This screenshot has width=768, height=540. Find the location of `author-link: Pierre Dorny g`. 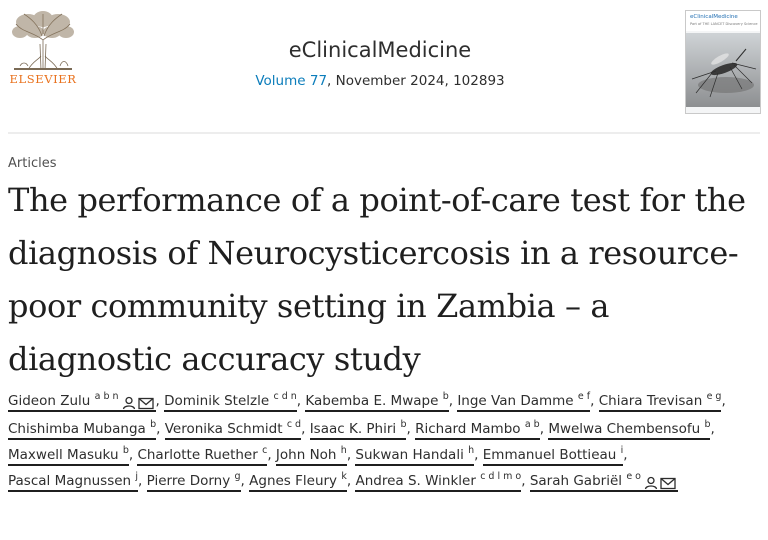

author-link: Pierre Dorny g is located at coordinates (193, 481).